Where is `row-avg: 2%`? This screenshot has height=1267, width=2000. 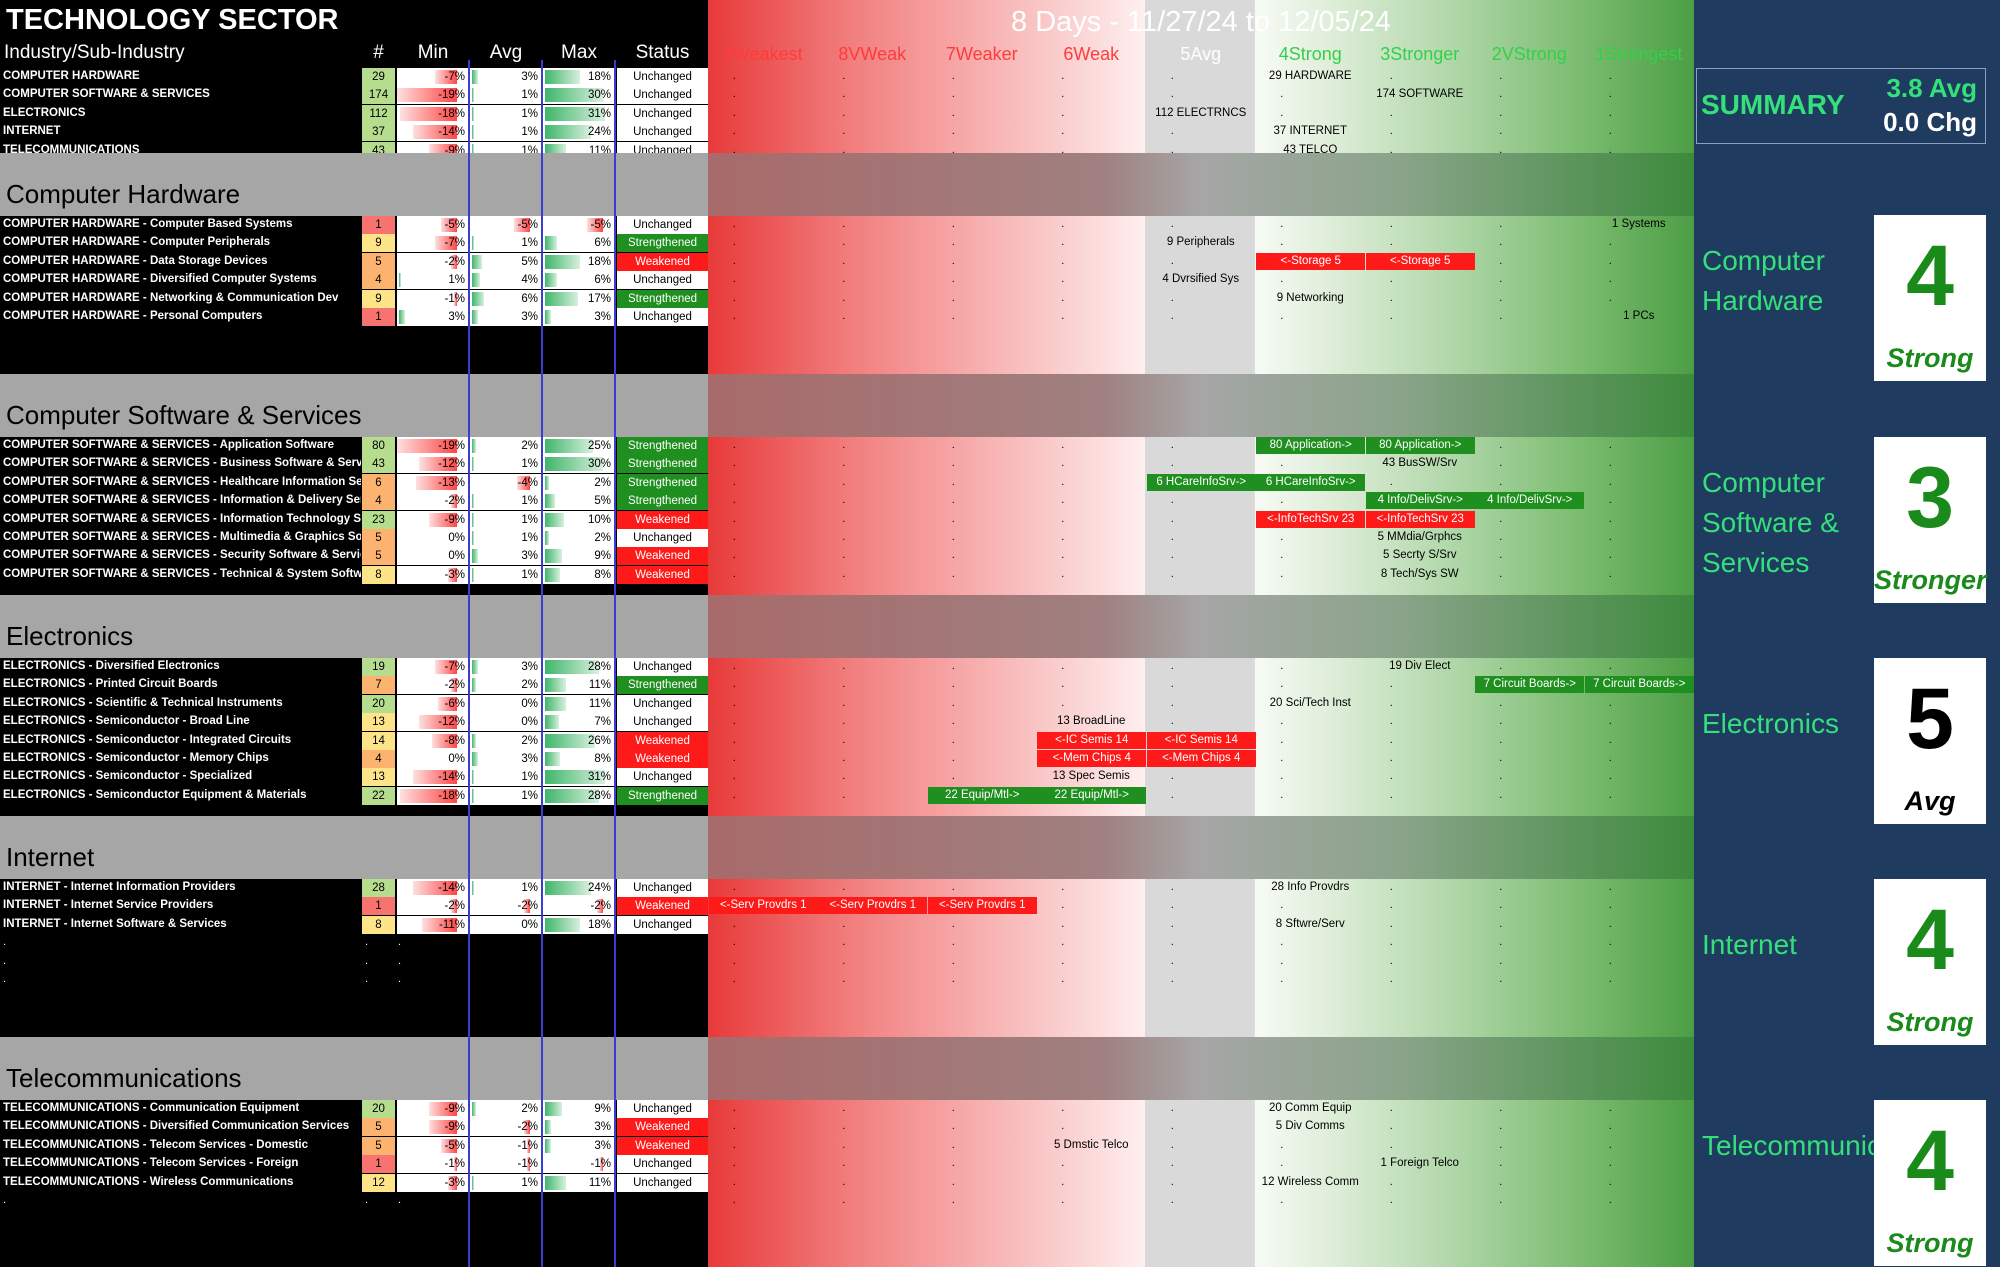 row-avg: 2% is located at coordinates (505, 446).